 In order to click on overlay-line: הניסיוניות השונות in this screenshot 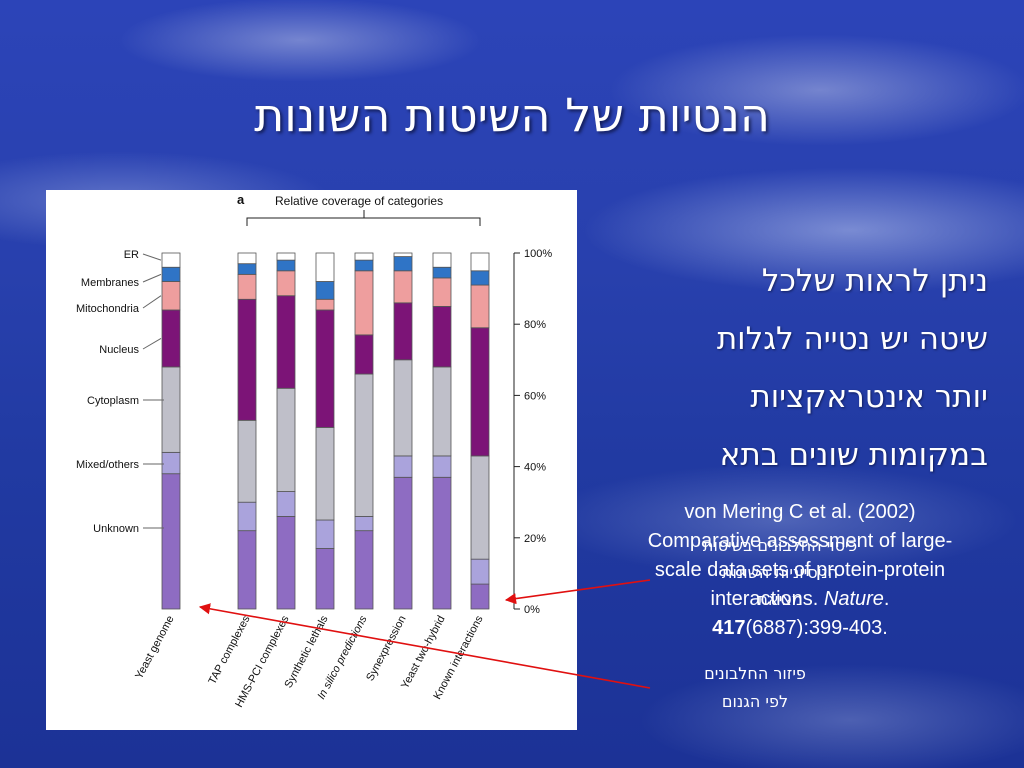, I will do `click(780, 572)`.